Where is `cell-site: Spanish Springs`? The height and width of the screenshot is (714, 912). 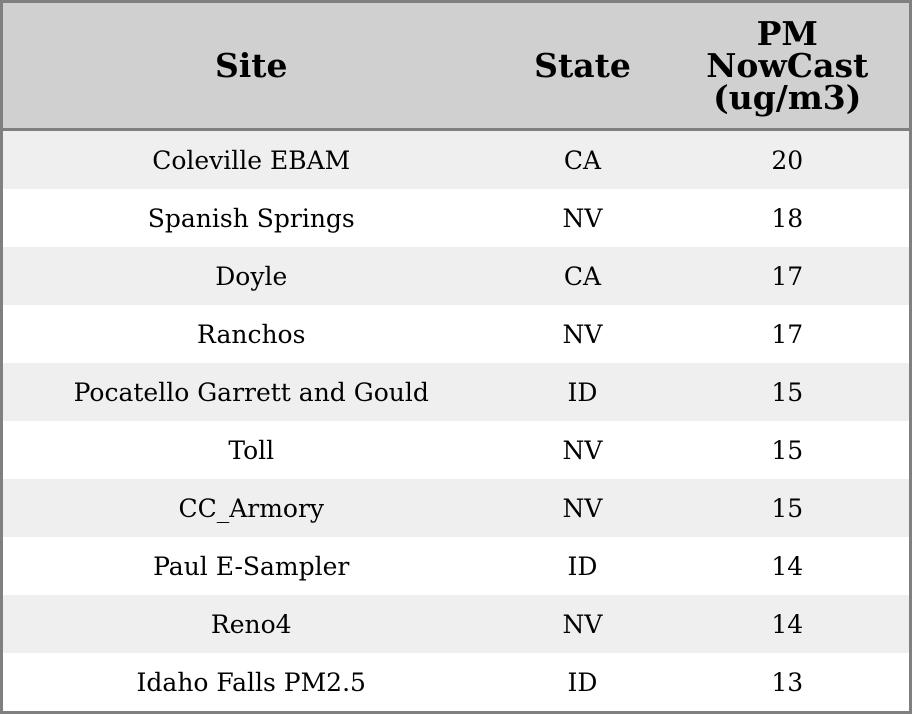 cell-site: Spanish Springs is located at coordinates (250, 218).